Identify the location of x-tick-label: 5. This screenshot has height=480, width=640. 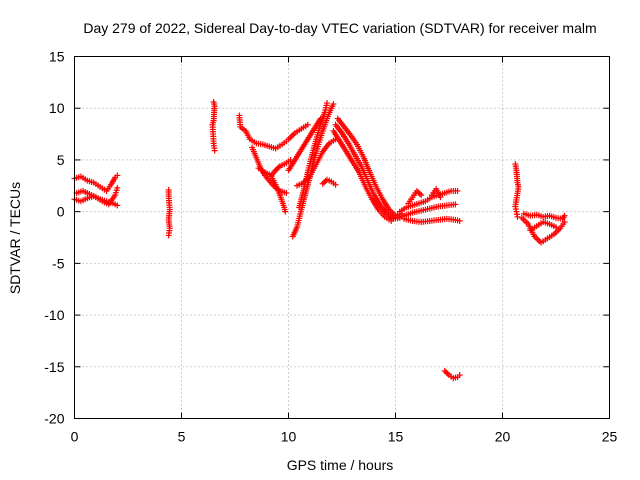
(182, 437).